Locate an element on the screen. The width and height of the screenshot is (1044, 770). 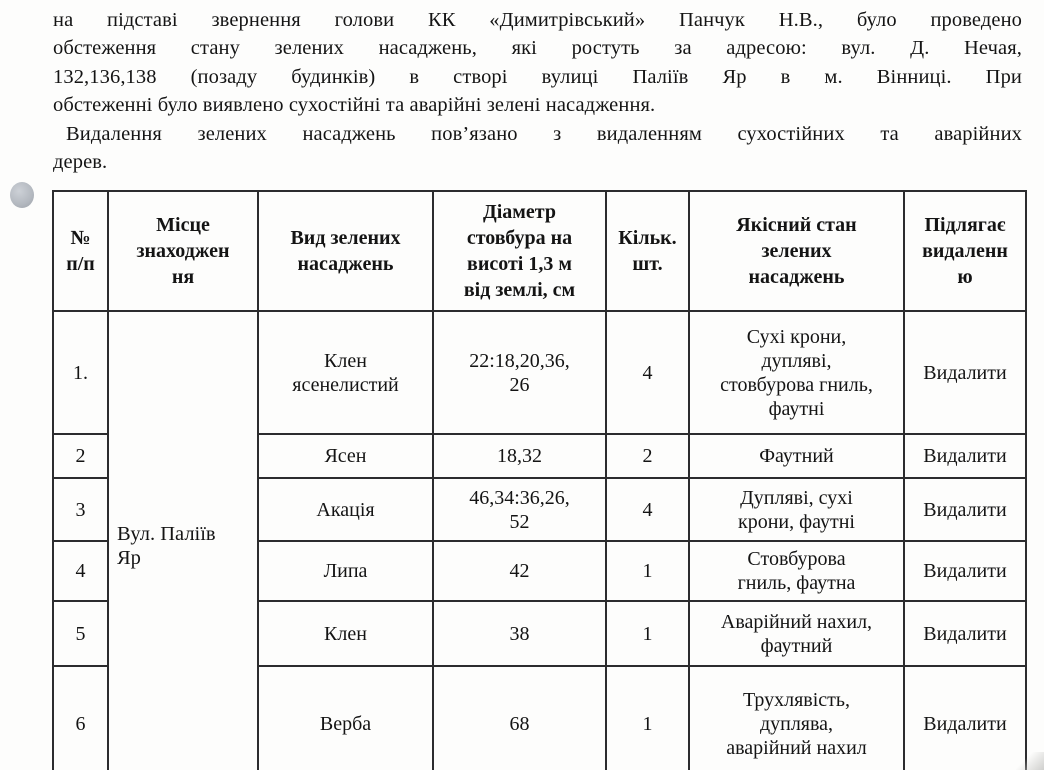
cell-condition: Трухлявість, дуплява, аварійний нахил is located at coordinates (796, 717).